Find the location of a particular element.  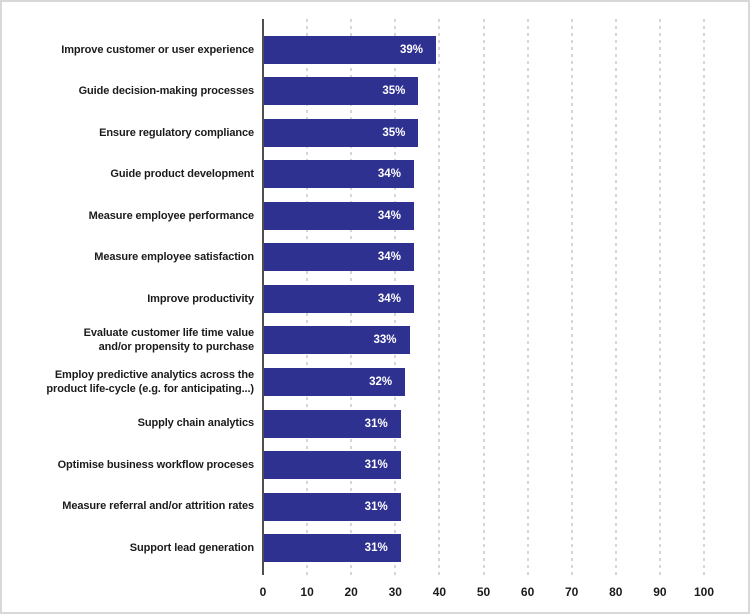

bar: 33% is located at coordinates (337, 340).